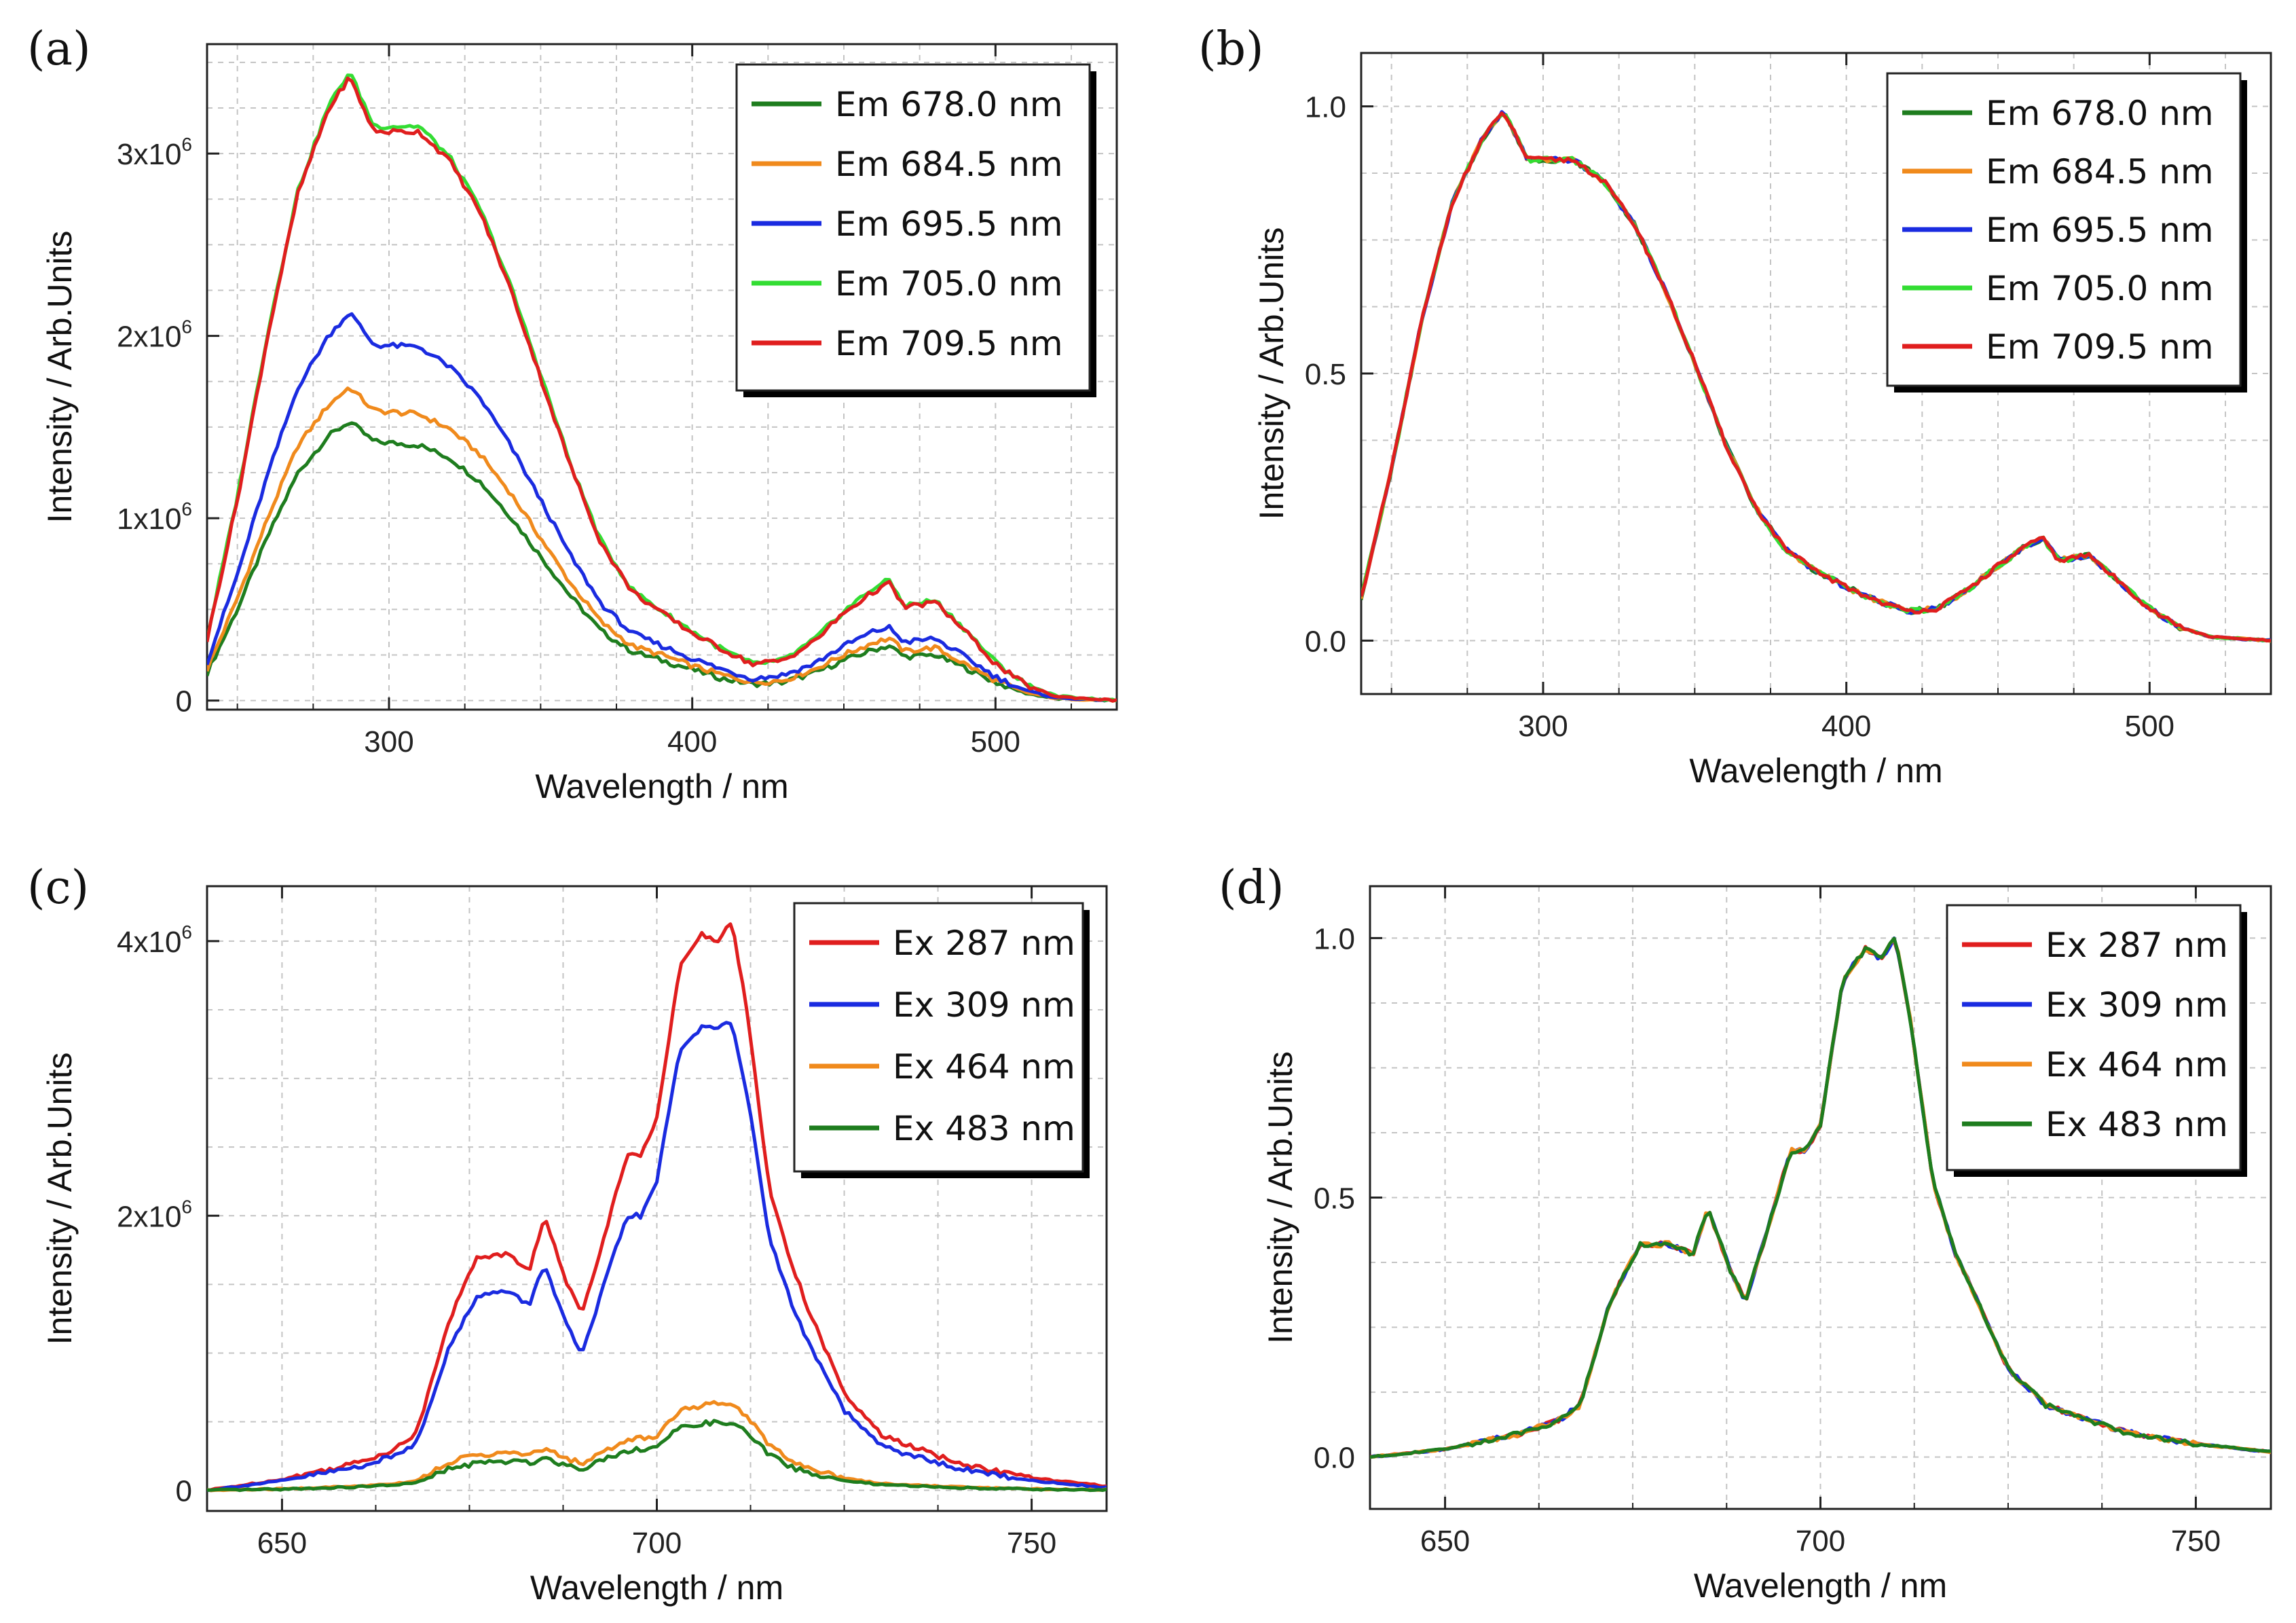 The height and width of the screenshot is (1623, 2296). Describe the element at coordinates (154, 517) in the screenshot. I see `y-tick-label: 1x10⁶` at that location.